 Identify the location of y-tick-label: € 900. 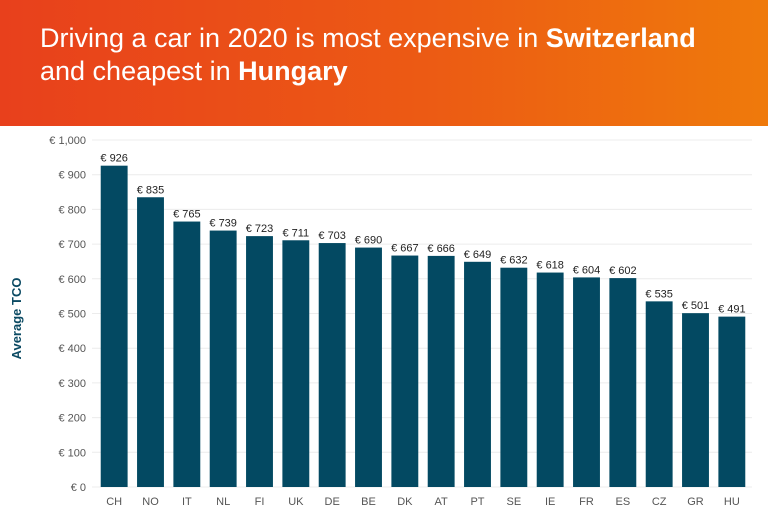
(72, 176).